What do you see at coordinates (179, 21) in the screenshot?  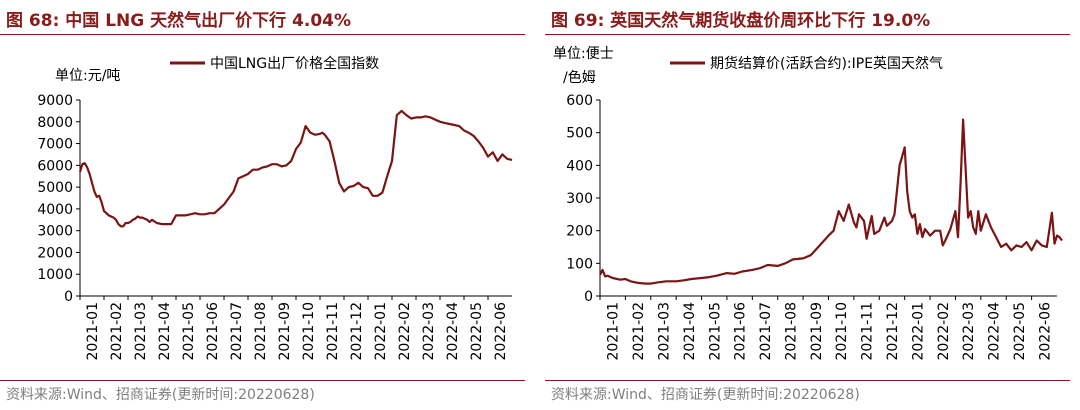 I see `left-figure-title: 图 68: 中国 LNG 天然气出厂价下行 4.04%` at bounding box center [179, 21].